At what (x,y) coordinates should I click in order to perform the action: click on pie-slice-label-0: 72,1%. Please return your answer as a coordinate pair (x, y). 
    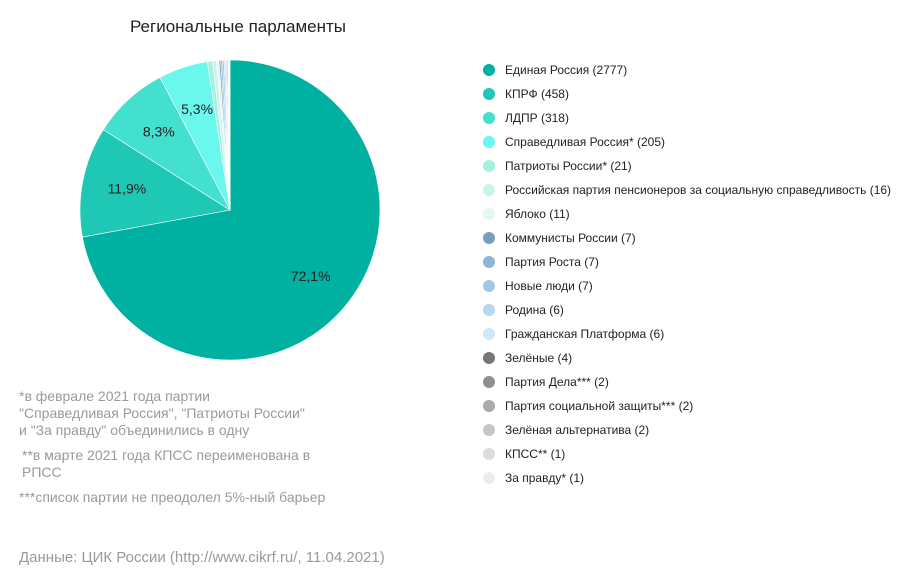
    Looking at the image, I should click on (311, 276).